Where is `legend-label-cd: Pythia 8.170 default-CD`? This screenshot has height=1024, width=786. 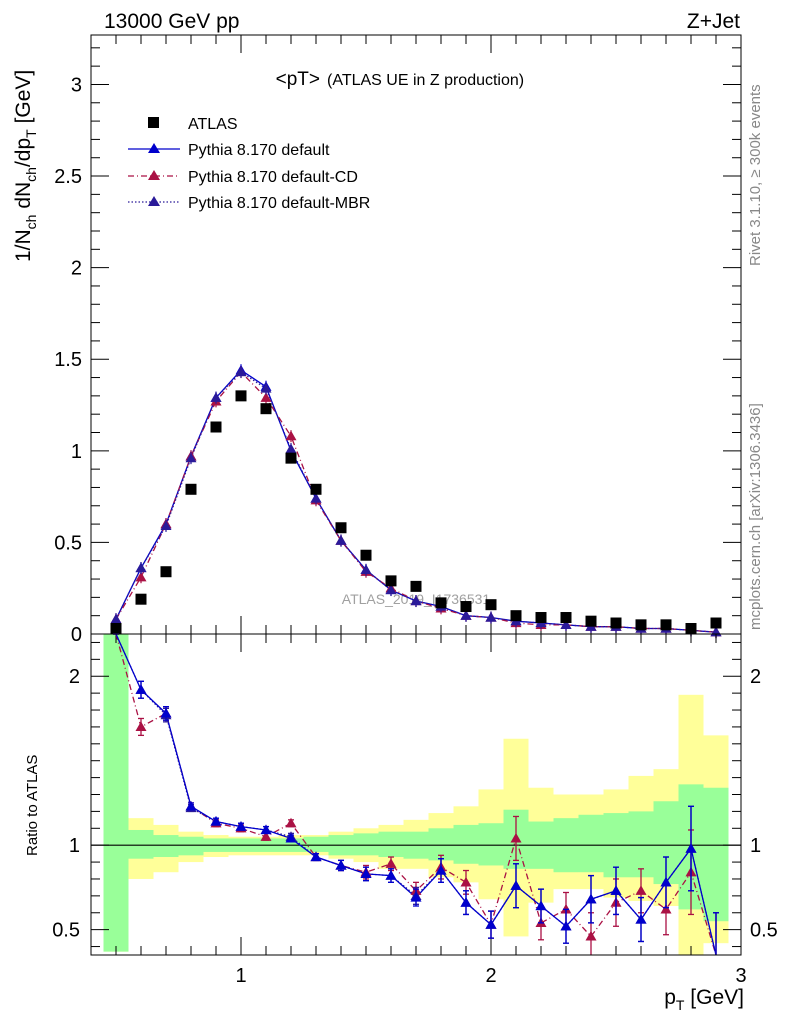
legend-label-cd: Pythia 8.170 default-CD is located at coordinates (273, 177).